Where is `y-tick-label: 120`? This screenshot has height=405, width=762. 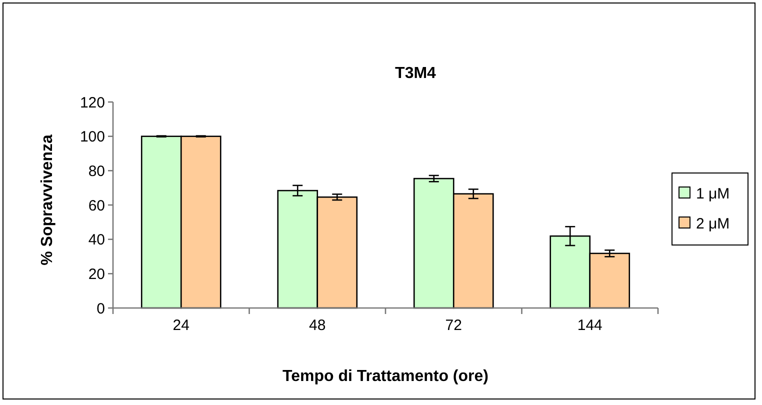 y-tick-label: 120 is located at coordinates (92, 103).